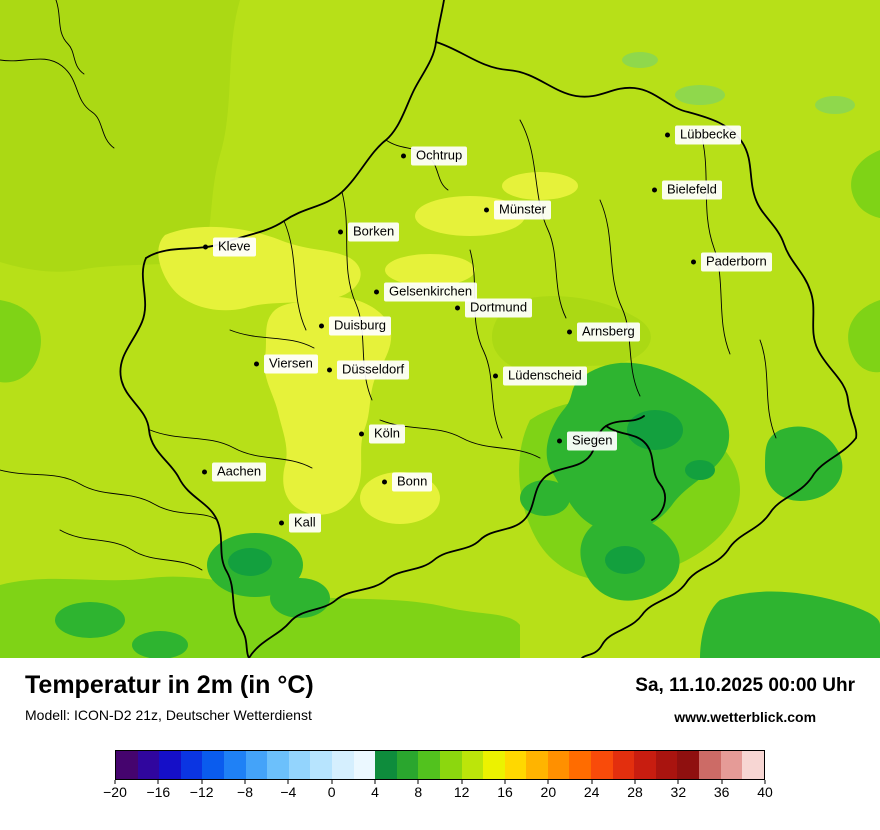 The image size is (880, 830). What do you see at coordinates (439, 156) in the screenshot?
I see `city-label: Ochtrup` at bounding box center [439, 156].